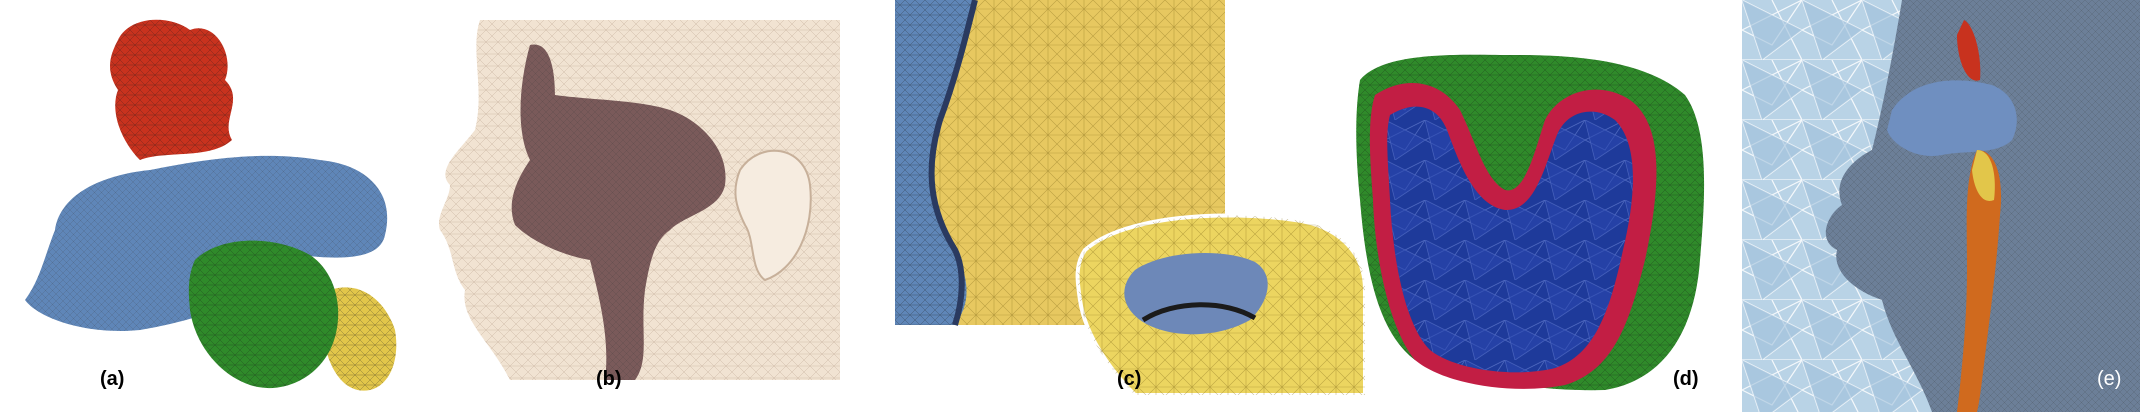 Image resolution: width=2140 pixels, height=412 pixels. I want to click on red-strip-shape, so click(1969, 50).